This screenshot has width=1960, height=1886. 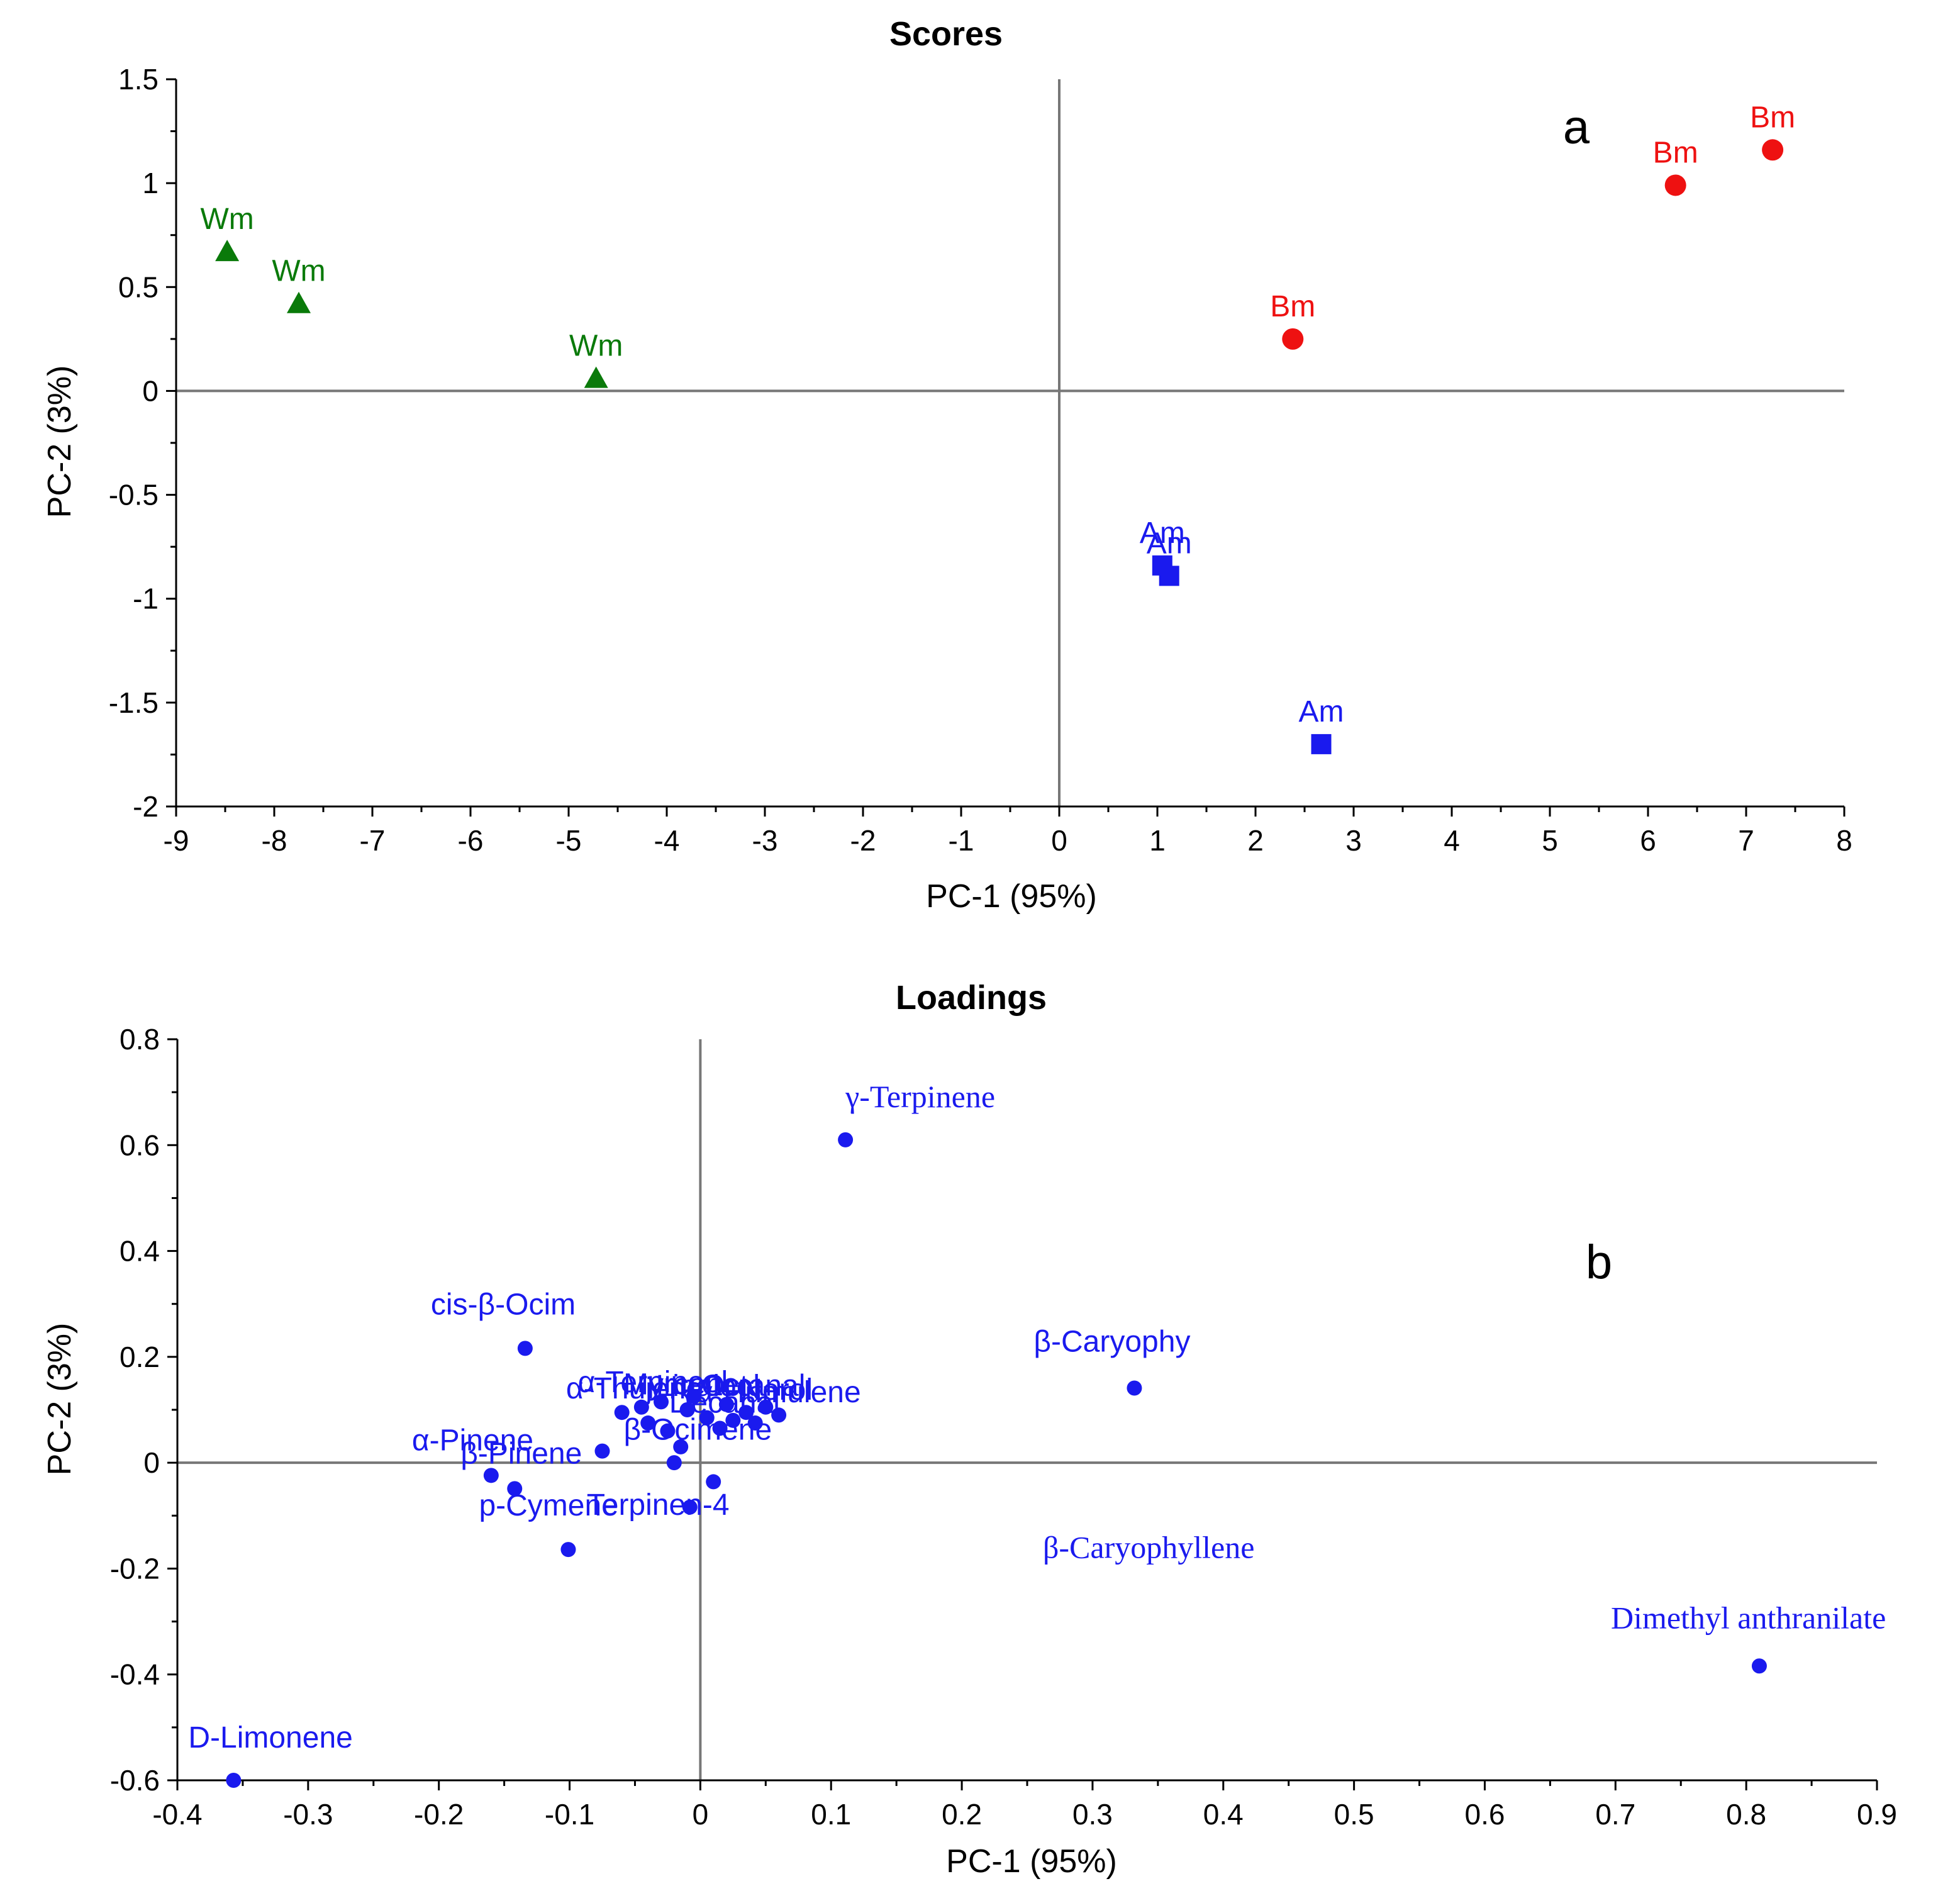 What do you see at coordinates (708, 1386) in the screenshot?
I see `loading-point-label: Linalool` at bounding box center [708, 1386].